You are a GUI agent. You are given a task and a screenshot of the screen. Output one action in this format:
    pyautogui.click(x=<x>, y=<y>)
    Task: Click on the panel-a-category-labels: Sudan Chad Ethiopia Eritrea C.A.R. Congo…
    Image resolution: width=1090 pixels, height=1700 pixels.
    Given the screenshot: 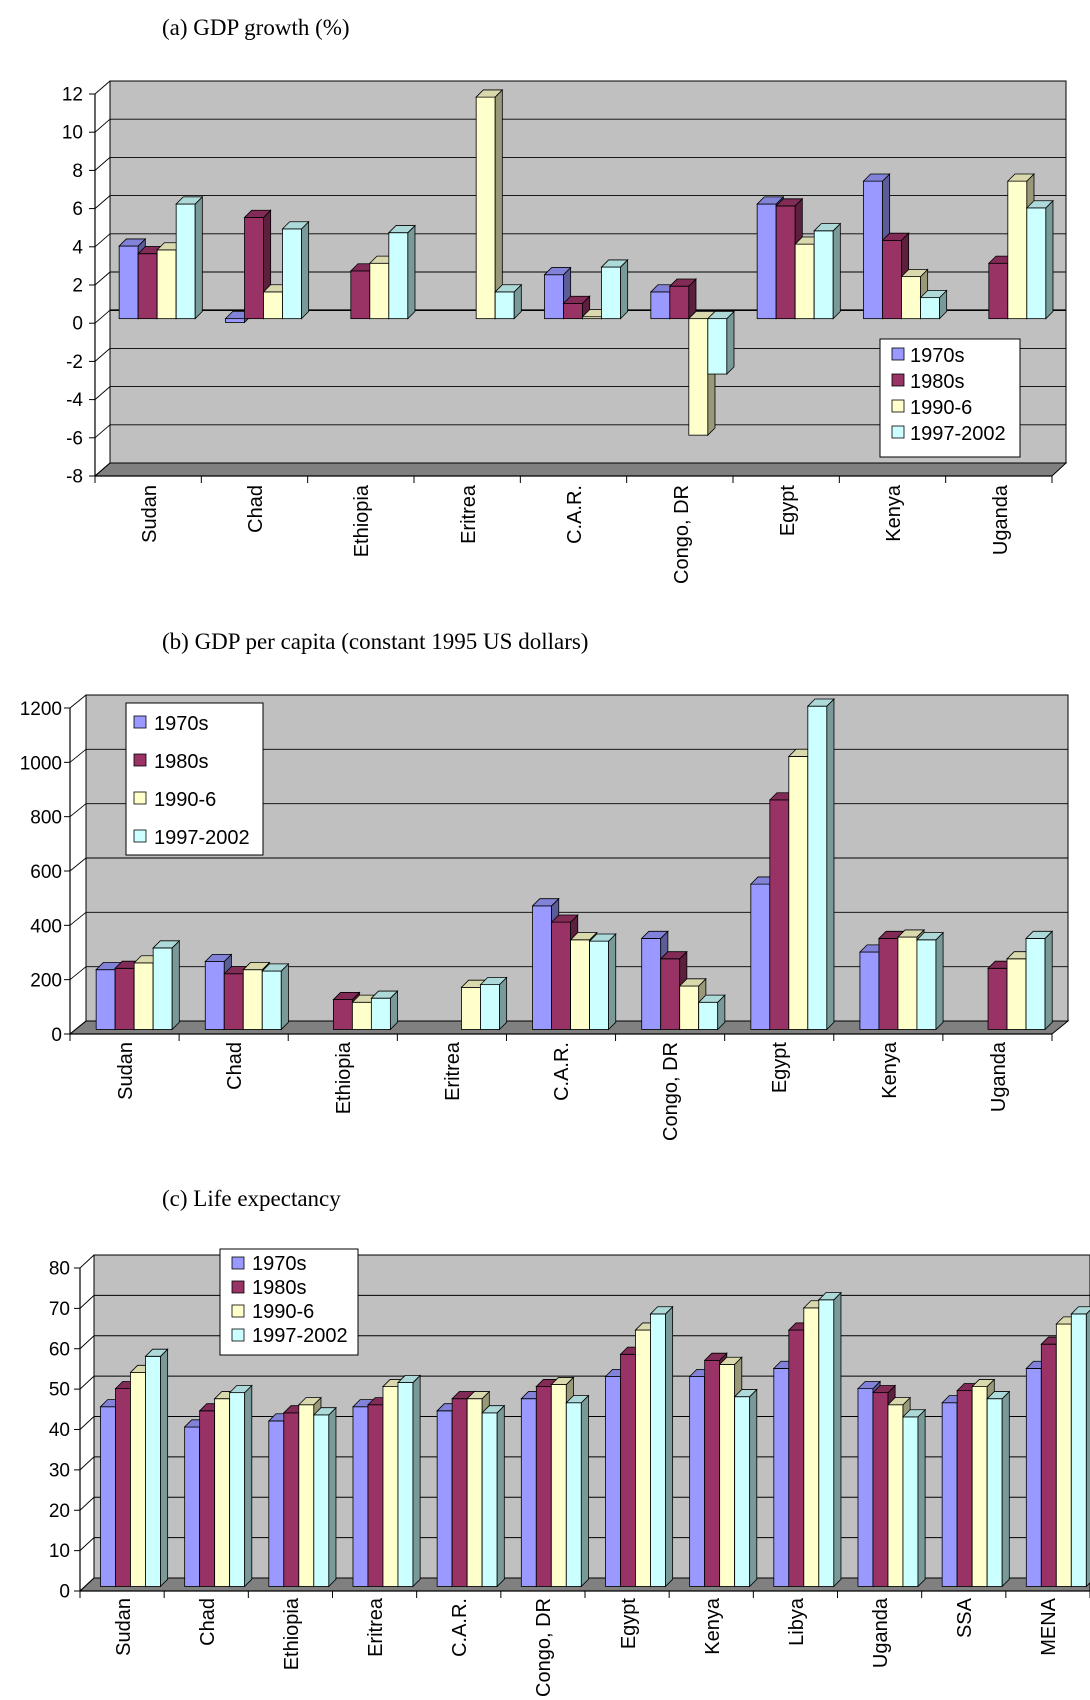 What is the action you would take?
    pyautogui.click(x=575, y=534)
    